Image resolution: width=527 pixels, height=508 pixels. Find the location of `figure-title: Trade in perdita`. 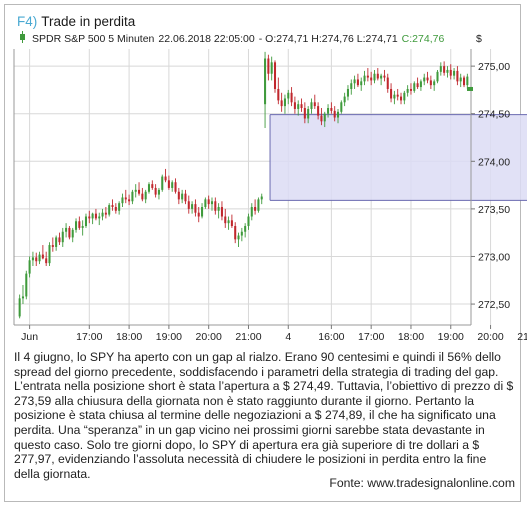

figure-title: Trade in perdita is located at coordinates (88, 21).